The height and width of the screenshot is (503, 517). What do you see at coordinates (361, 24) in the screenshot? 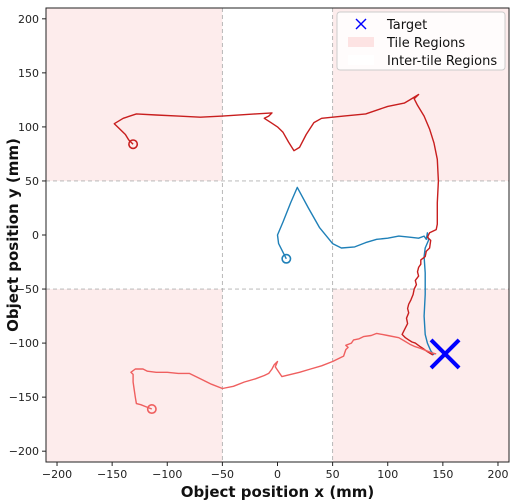
I see `legend-target-marker-b` at bounding box center [361, 24].